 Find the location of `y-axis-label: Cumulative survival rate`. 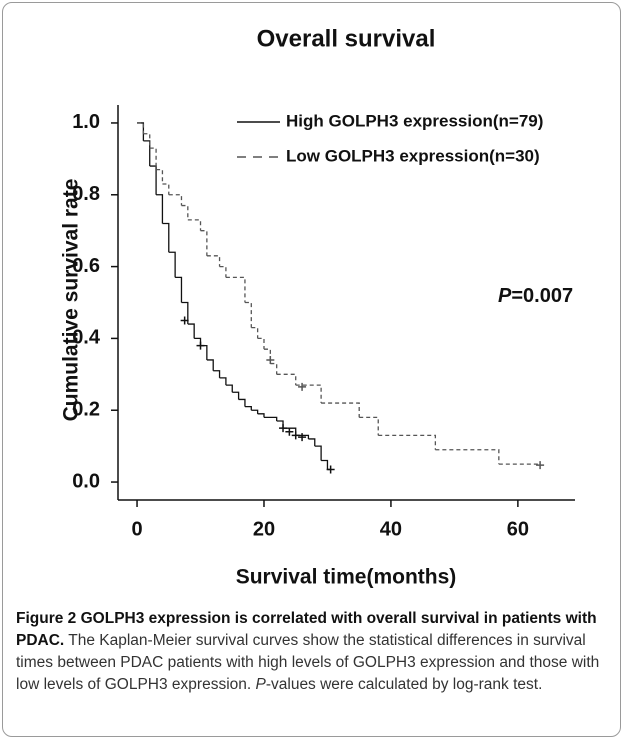

y-axis-label: Cumulative survival rate is located at coordinates (71, 300).